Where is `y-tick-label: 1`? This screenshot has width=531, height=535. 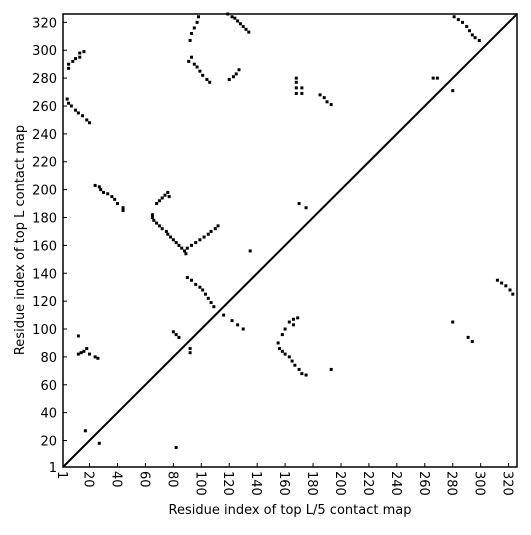 y-tick-label: 1 is located at coordinates (53, 468).